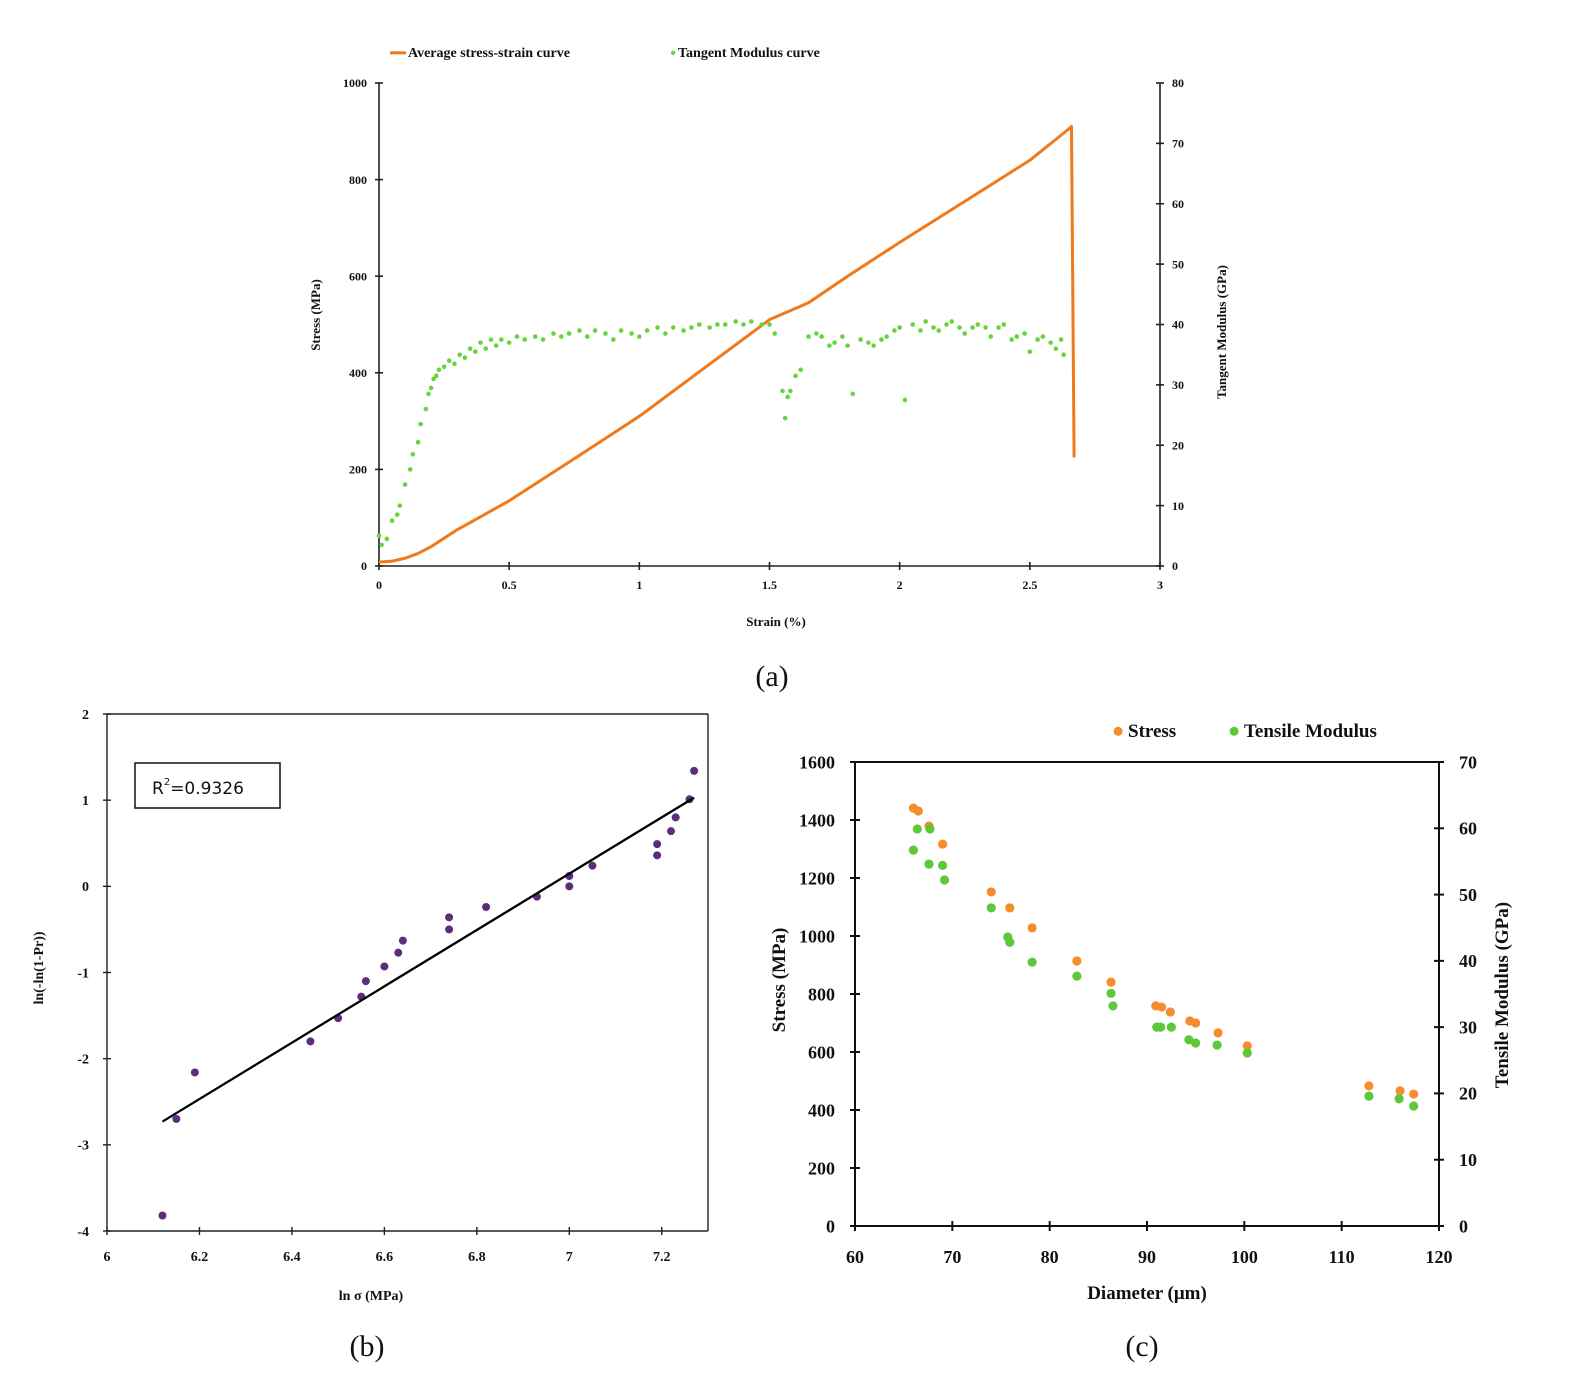  What do you see at coordinates (1342, 1257) in the screenshot?
I see `x-tick-label: 110` at bounding box center [1342, 1257].